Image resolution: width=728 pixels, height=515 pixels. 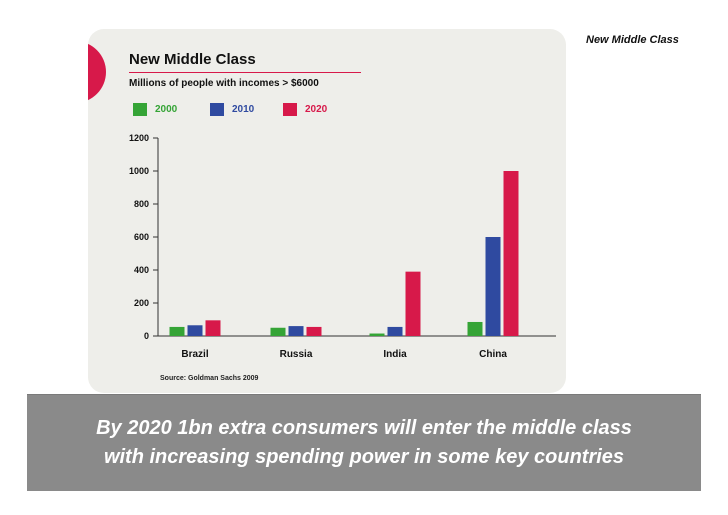 I want to click on bar-brazil-2000, so click(x=177, y=331).